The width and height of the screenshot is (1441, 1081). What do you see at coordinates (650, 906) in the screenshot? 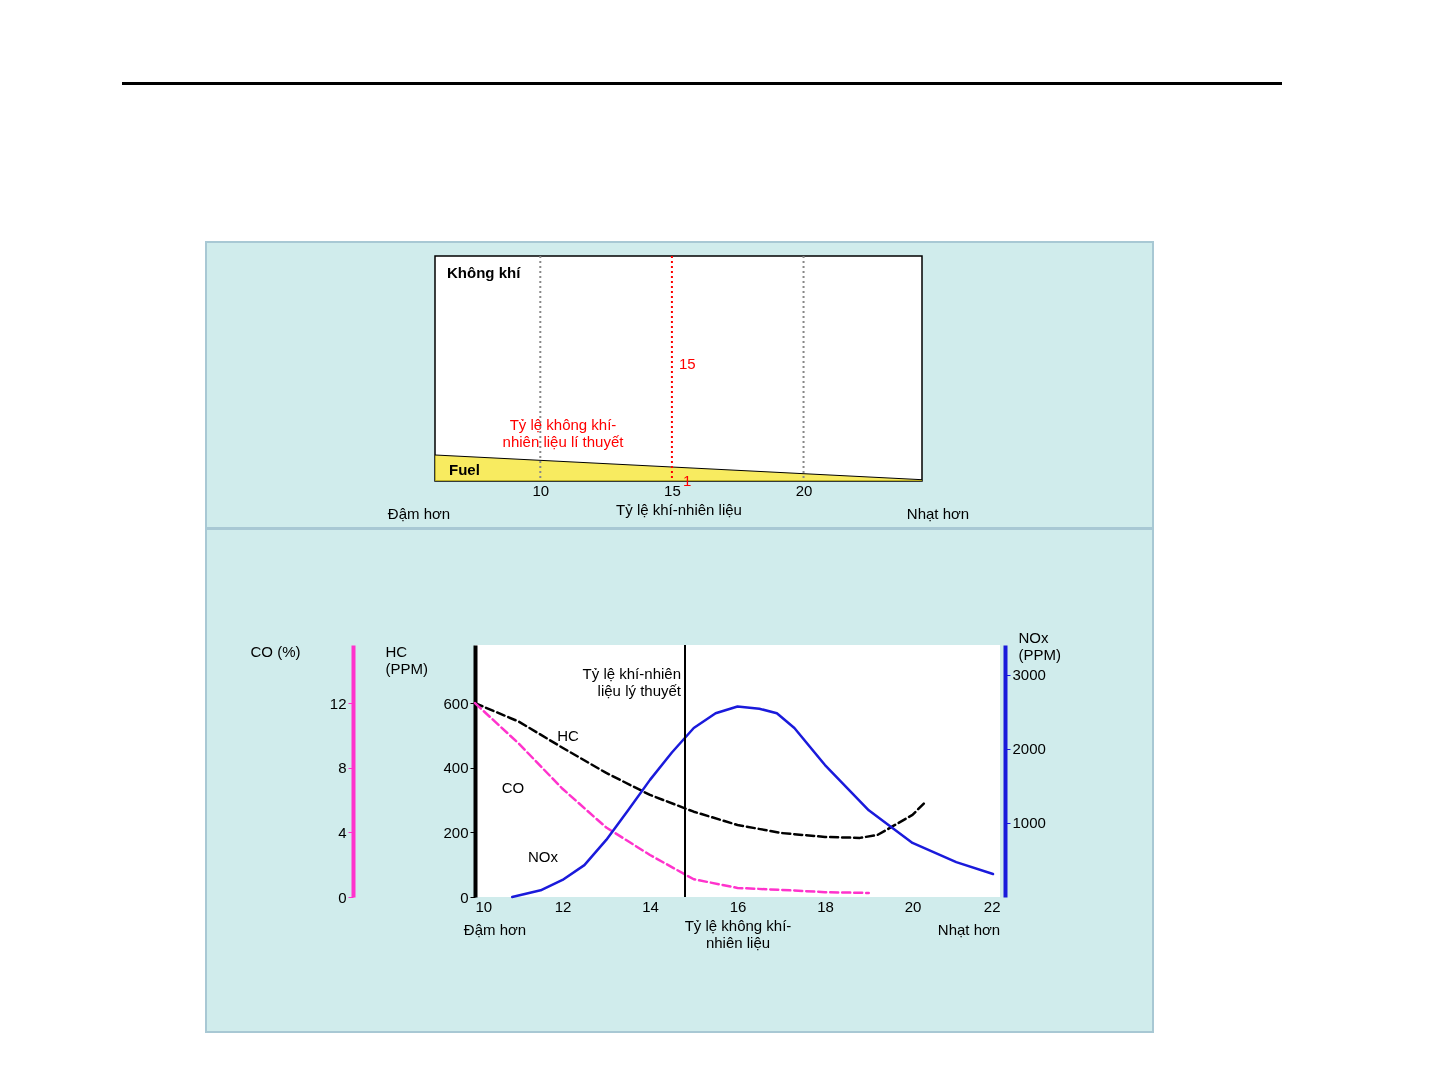
I see `x-tick-label: 14` at bounding box center [650, 906].